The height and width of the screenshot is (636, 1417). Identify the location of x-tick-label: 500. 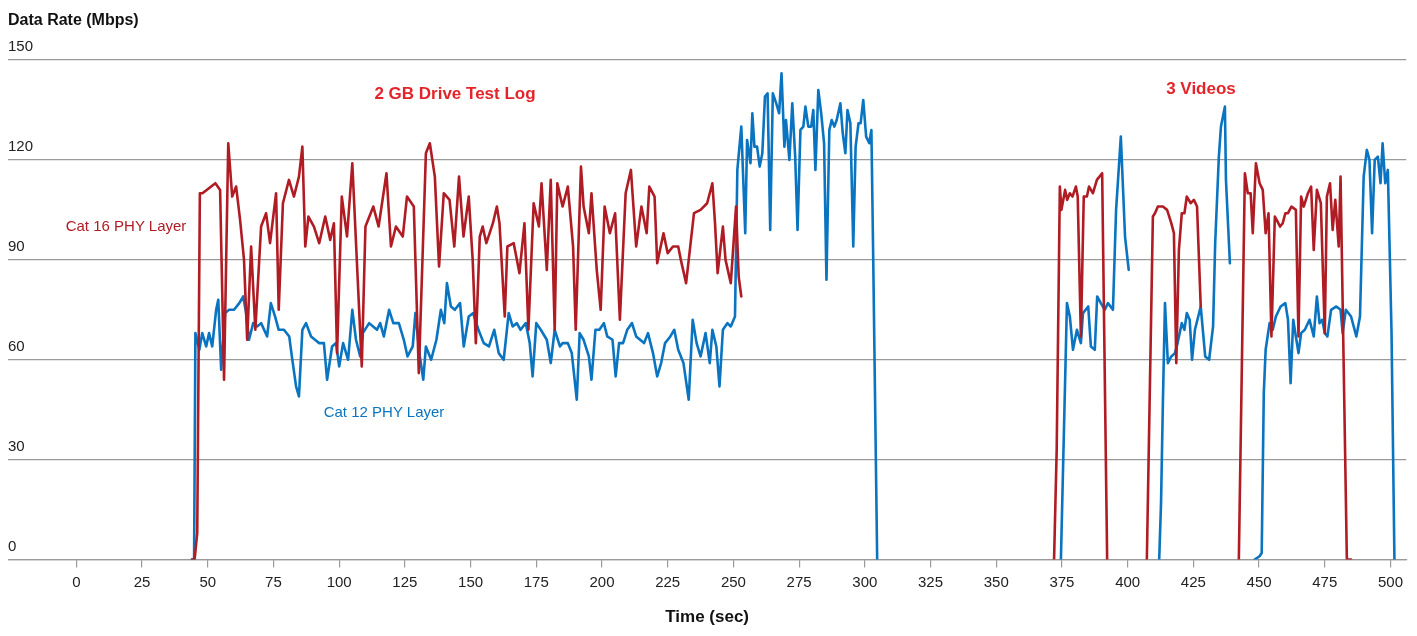
(1390, 581).